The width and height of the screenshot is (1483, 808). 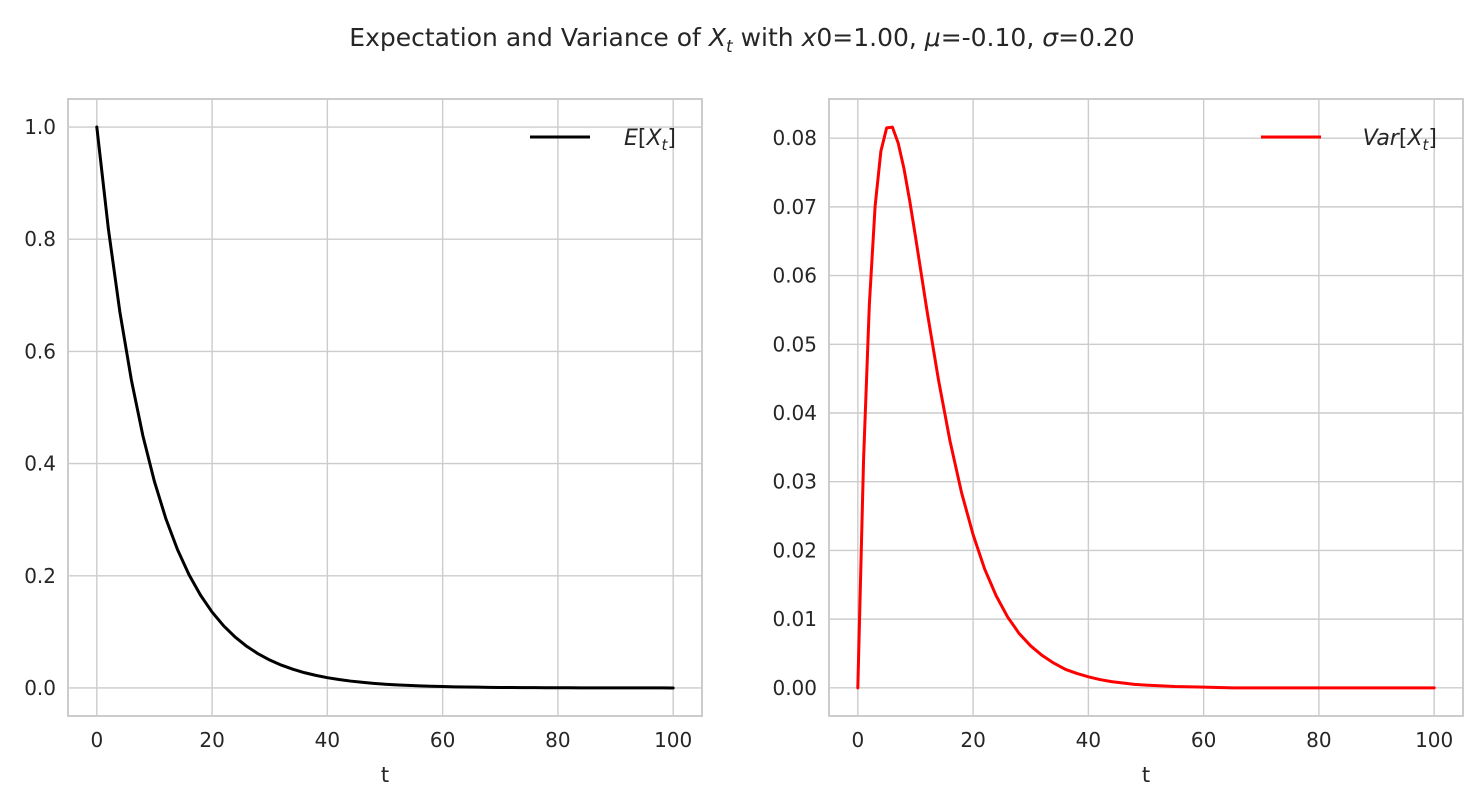 What do you see at coordinates (40, 127) in the screenshot?
I see `y-tick-label: 1.0` at bounding box center [40, 127].